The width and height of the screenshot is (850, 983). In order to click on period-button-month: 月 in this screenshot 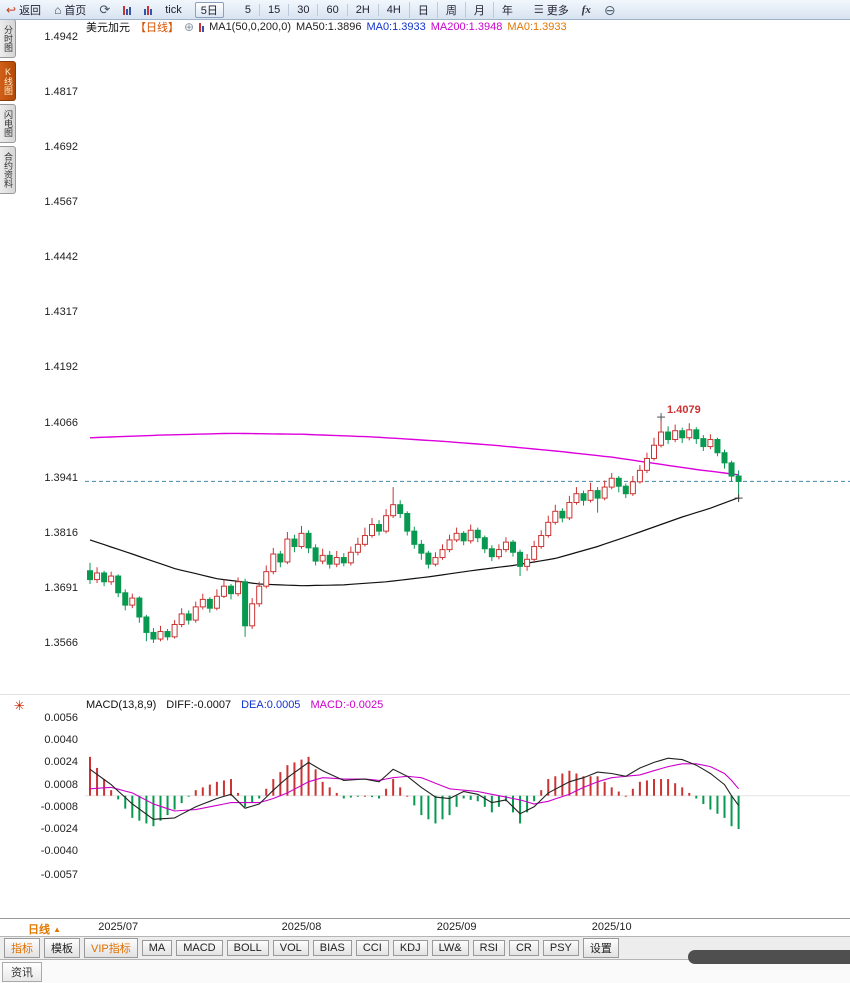, I will do `click(478, 9)`.